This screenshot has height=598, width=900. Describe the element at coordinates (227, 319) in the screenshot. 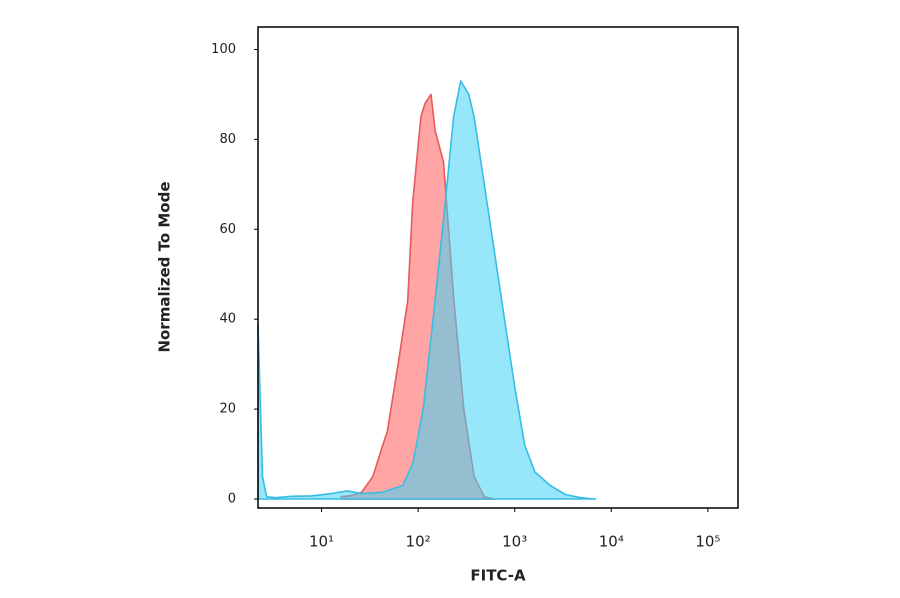

I see `y-tick-label: 40` at that location.